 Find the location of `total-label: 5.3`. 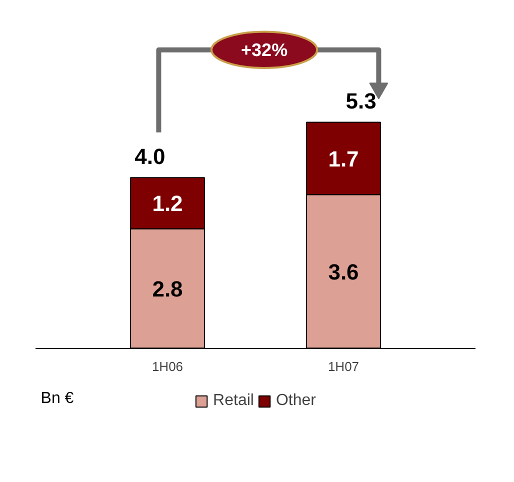

total-label: 5.3 is located at coordinates (361, 101).